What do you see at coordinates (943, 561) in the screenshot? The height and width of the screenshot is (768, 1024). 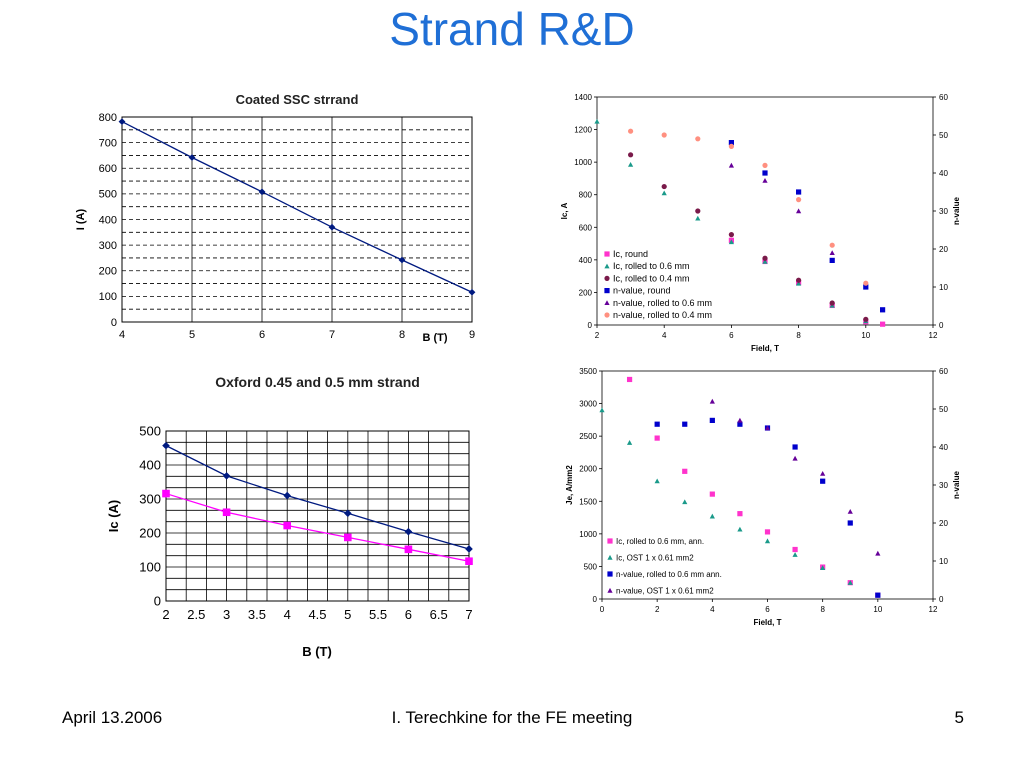 I see `y2-tick-label: 10` at bounding box center [943, 561].